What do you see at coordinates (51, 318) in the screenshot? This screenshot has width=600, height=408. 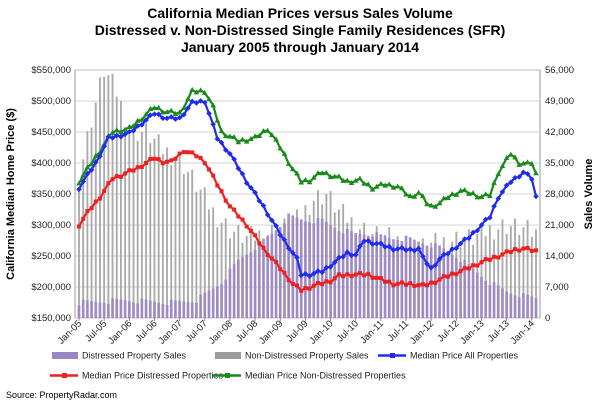 I see `y-tick-left: $150,000` at bounding box center [51, 318].